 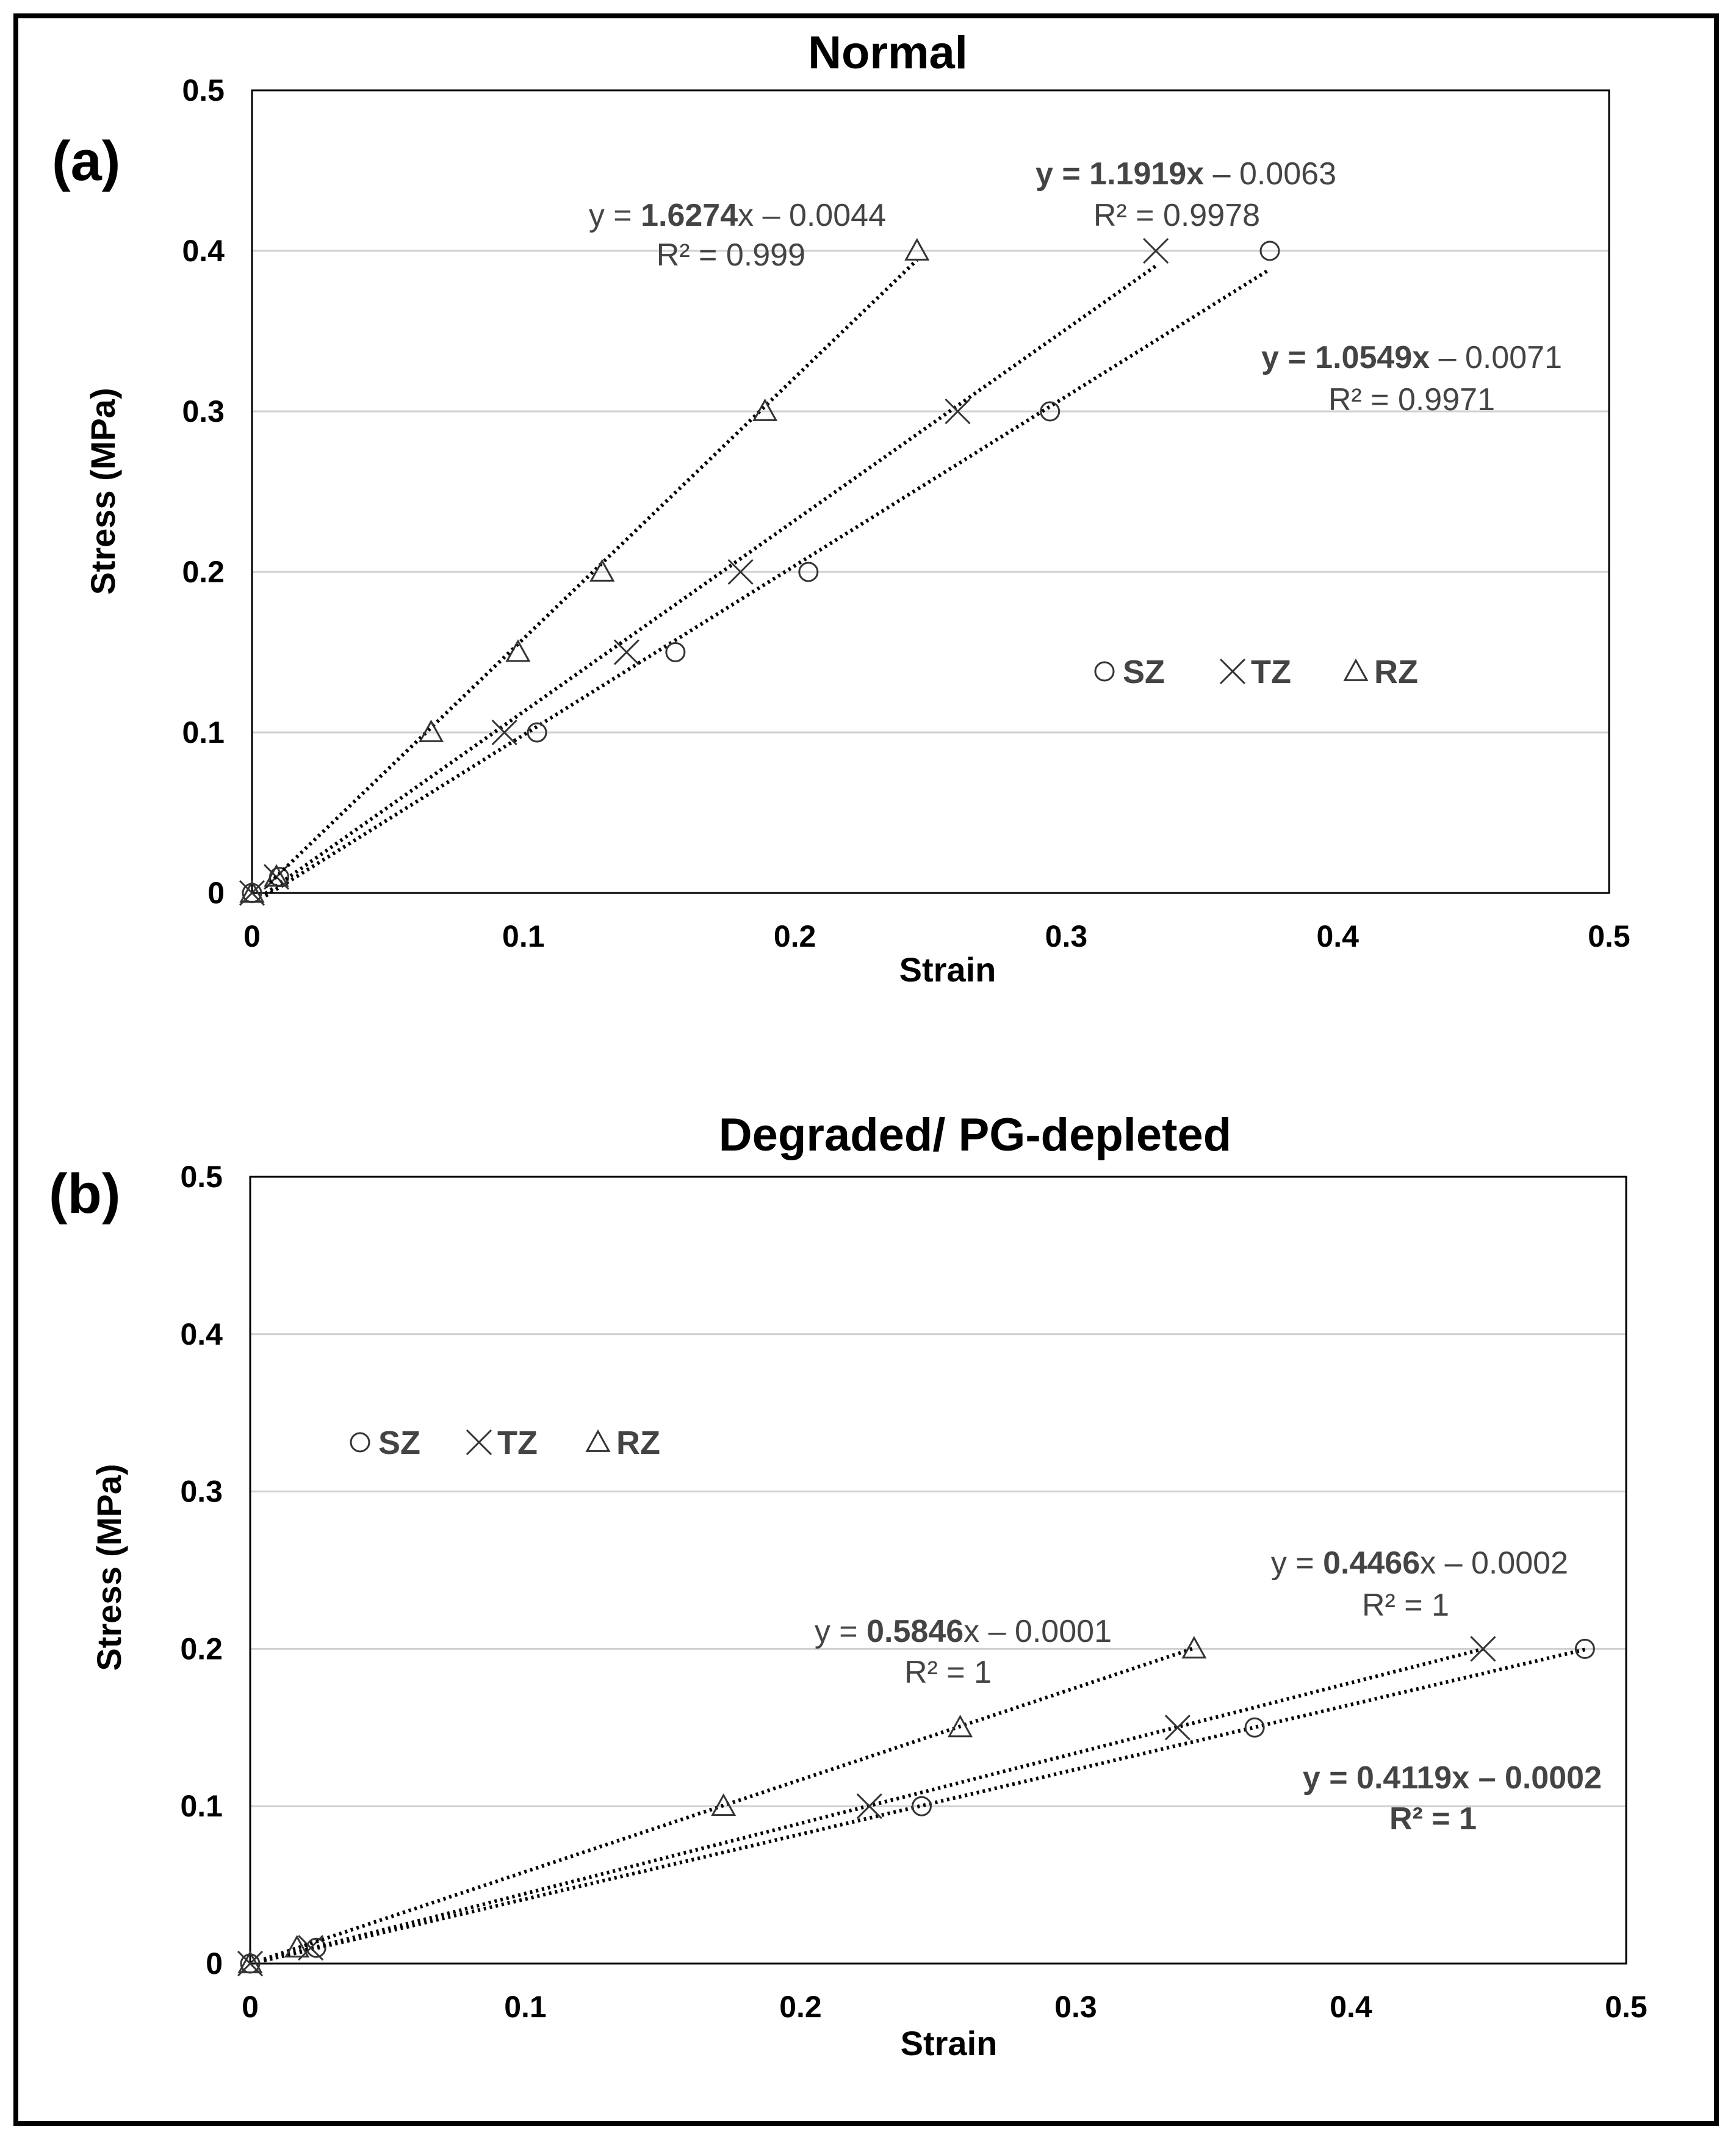 What do you see at coordinates (1411, 358) in the screenshot?
I see `trend-equation-sz: y = 1.0549x – 0.0071` at bounding box center [1411, 358].